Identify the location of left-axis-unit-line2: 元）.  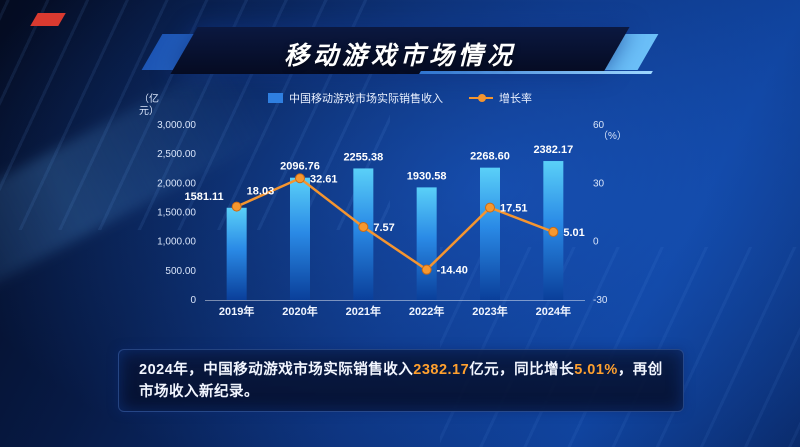
(149, 111).